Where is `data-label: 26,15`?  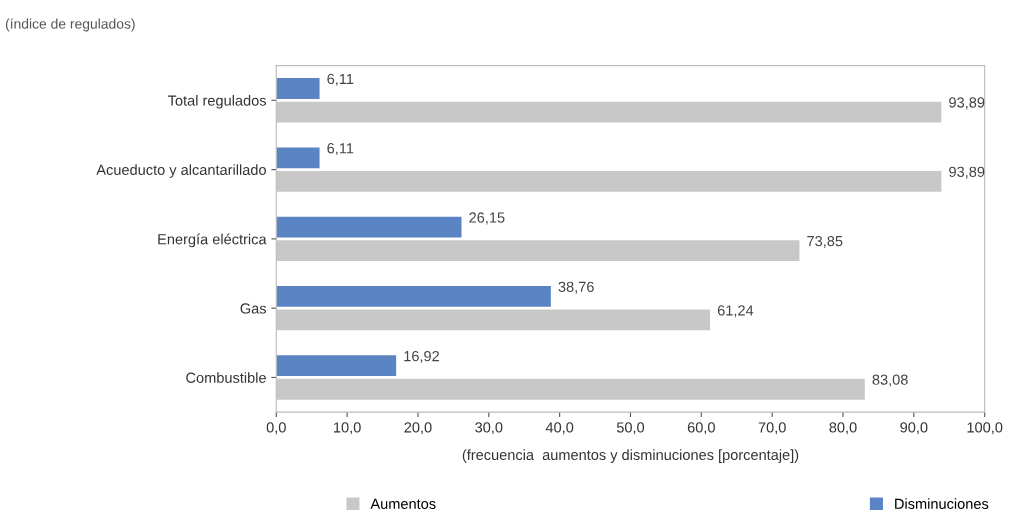 data-label: 26,15 is located at coordinates (487, 218).